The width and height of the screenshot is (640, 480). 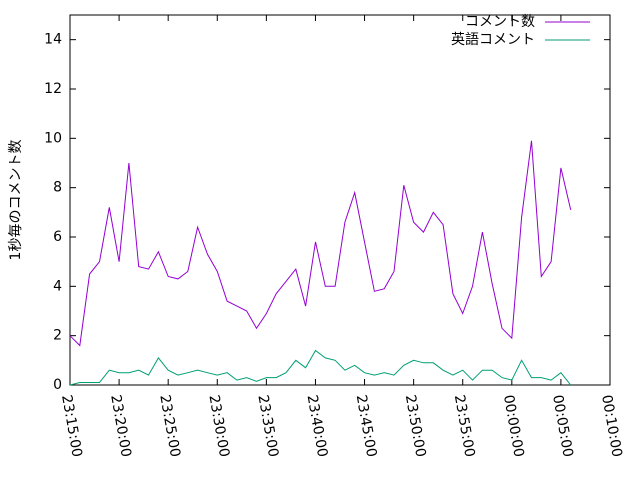 I want to click on y-tick-label: 14, so click(x=53, y=40).